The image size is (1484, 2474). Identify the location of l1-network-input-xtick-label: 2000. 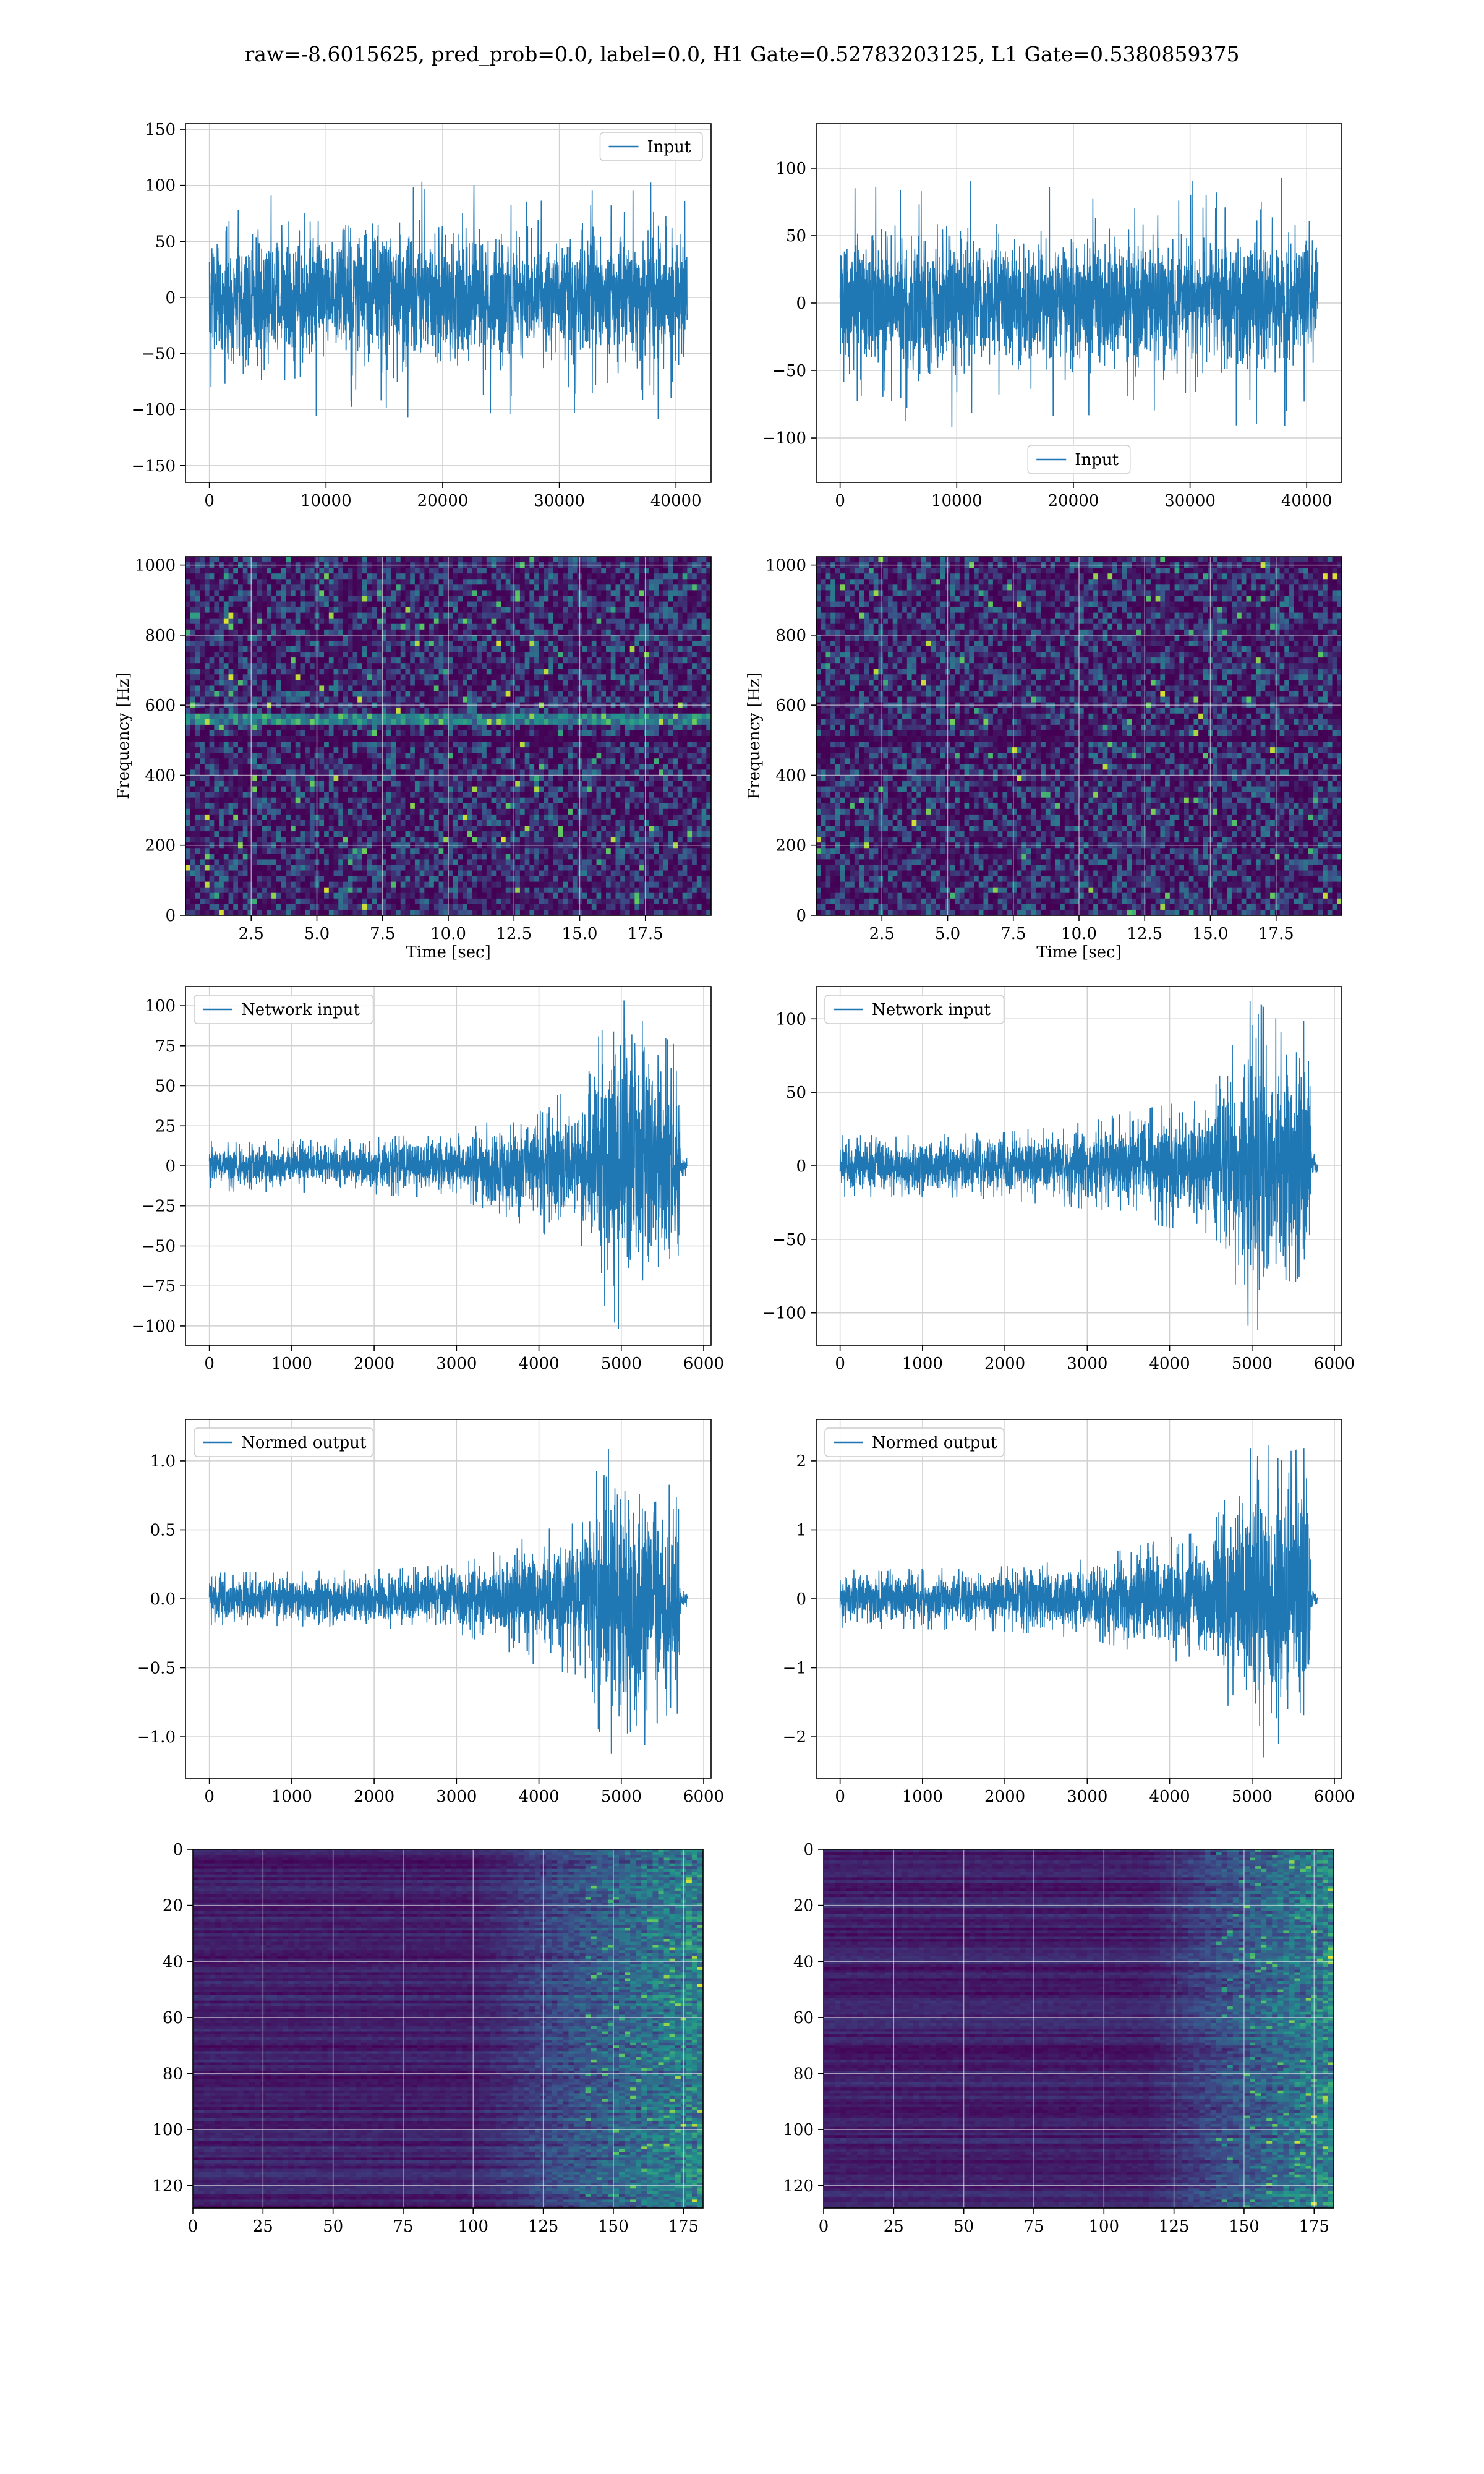
(1004, 1364).